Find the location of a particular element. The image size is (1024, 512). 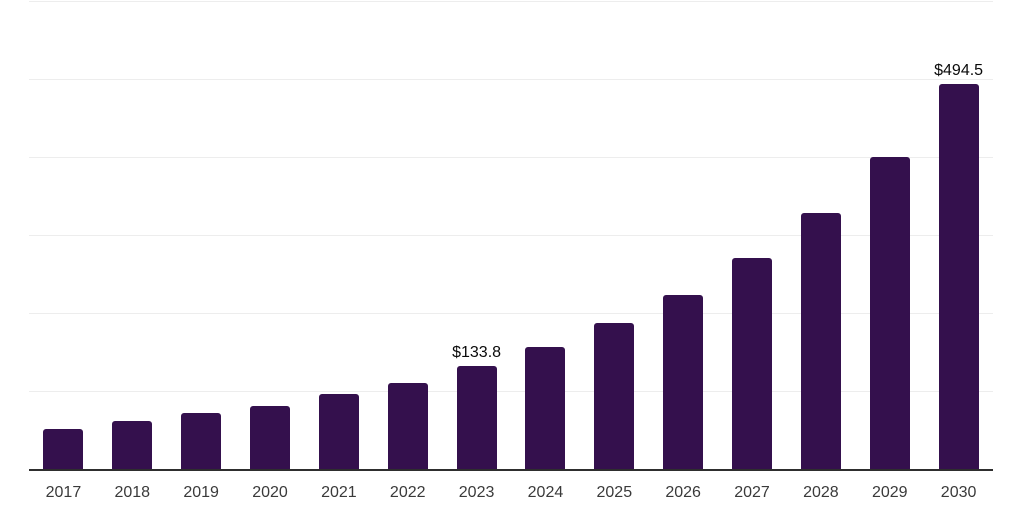

bar-slot-2029 is located at coordinates (889, 235).